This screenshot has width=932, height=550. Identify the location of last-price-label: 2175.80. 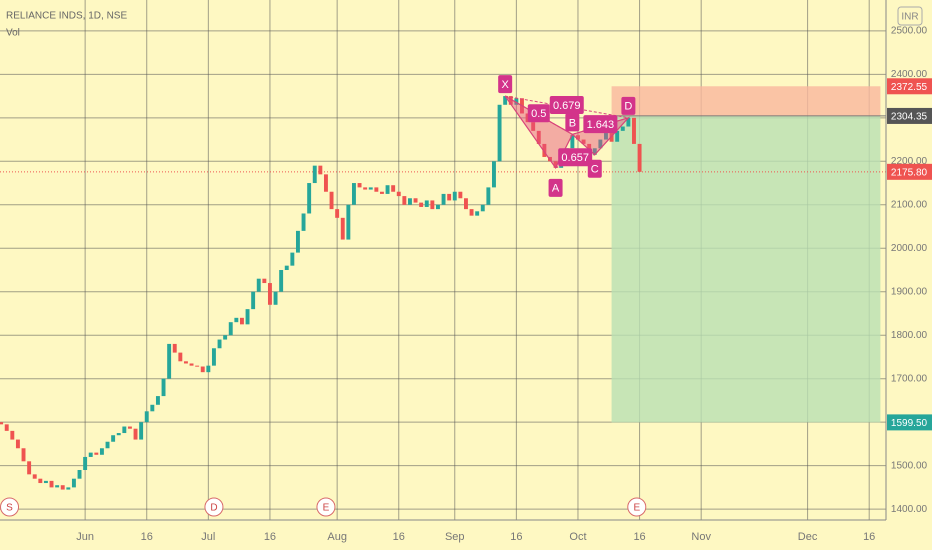
(909, 172).